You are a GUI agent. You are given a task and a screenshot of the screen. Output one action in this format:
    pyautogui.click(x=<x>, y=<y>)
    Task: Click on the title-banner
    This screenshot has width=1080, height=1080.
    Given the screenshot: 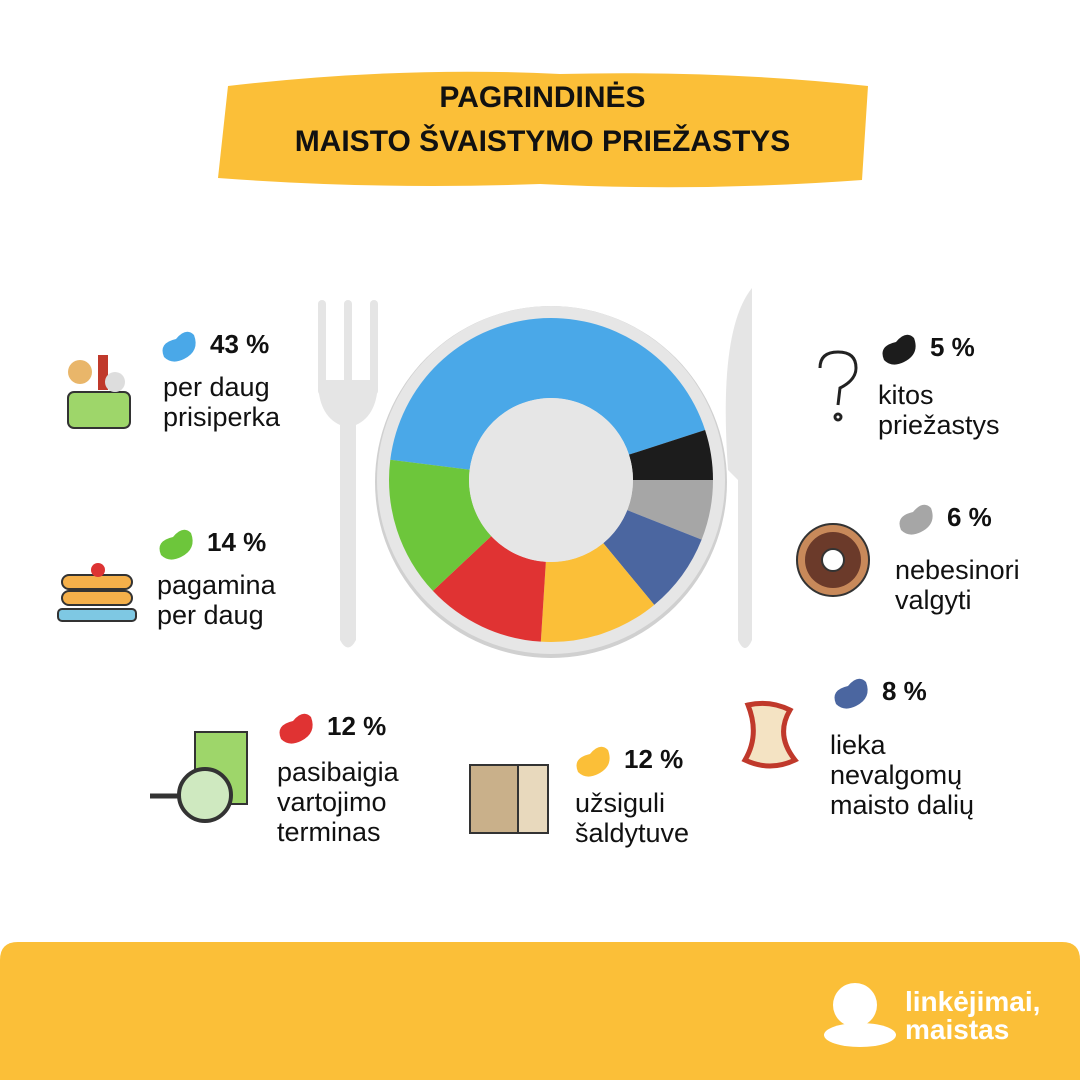 What is the action you would take?
    pyautogui.click(x=543, y=129)
    